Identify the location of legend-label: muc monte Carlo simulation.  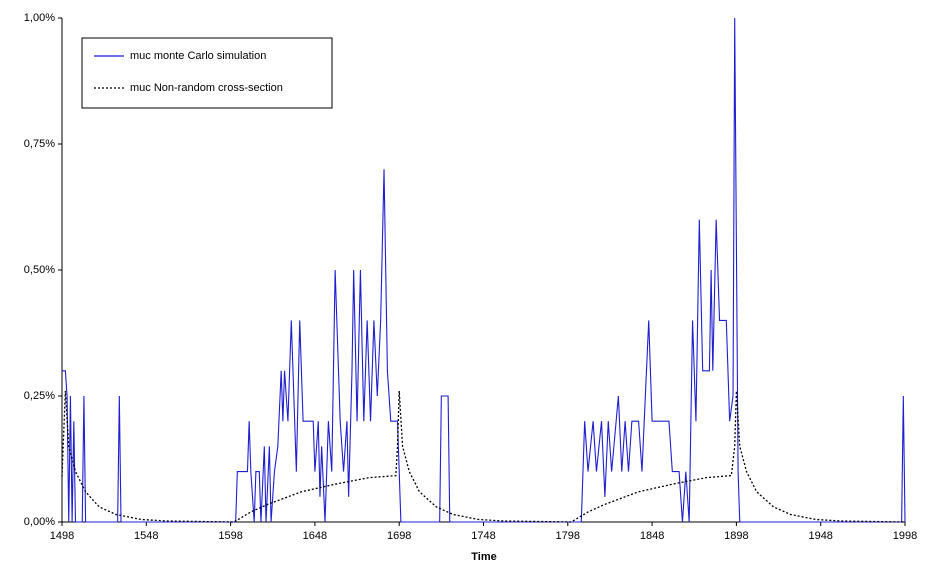
(198, 56).